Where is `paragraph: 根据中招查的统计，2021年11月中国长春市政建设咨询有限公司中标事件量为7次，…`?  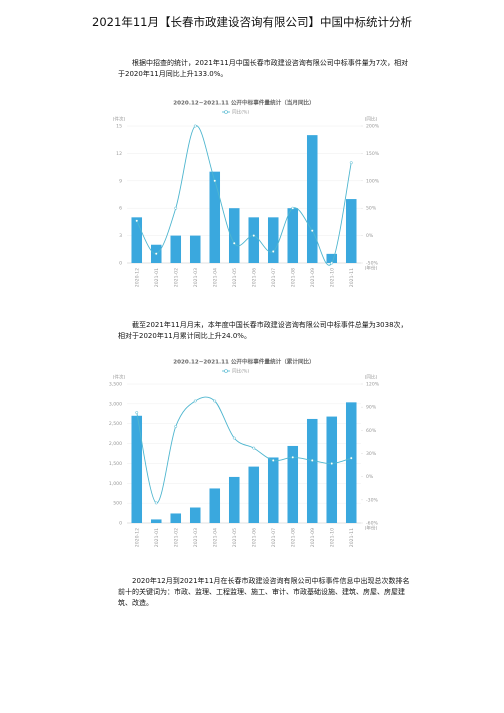 paragraph: 根据中招查的统计，2021年11月中国长春市政建设咨询有限公司中标事件量为7次，… is located at coordinates (263, 68).